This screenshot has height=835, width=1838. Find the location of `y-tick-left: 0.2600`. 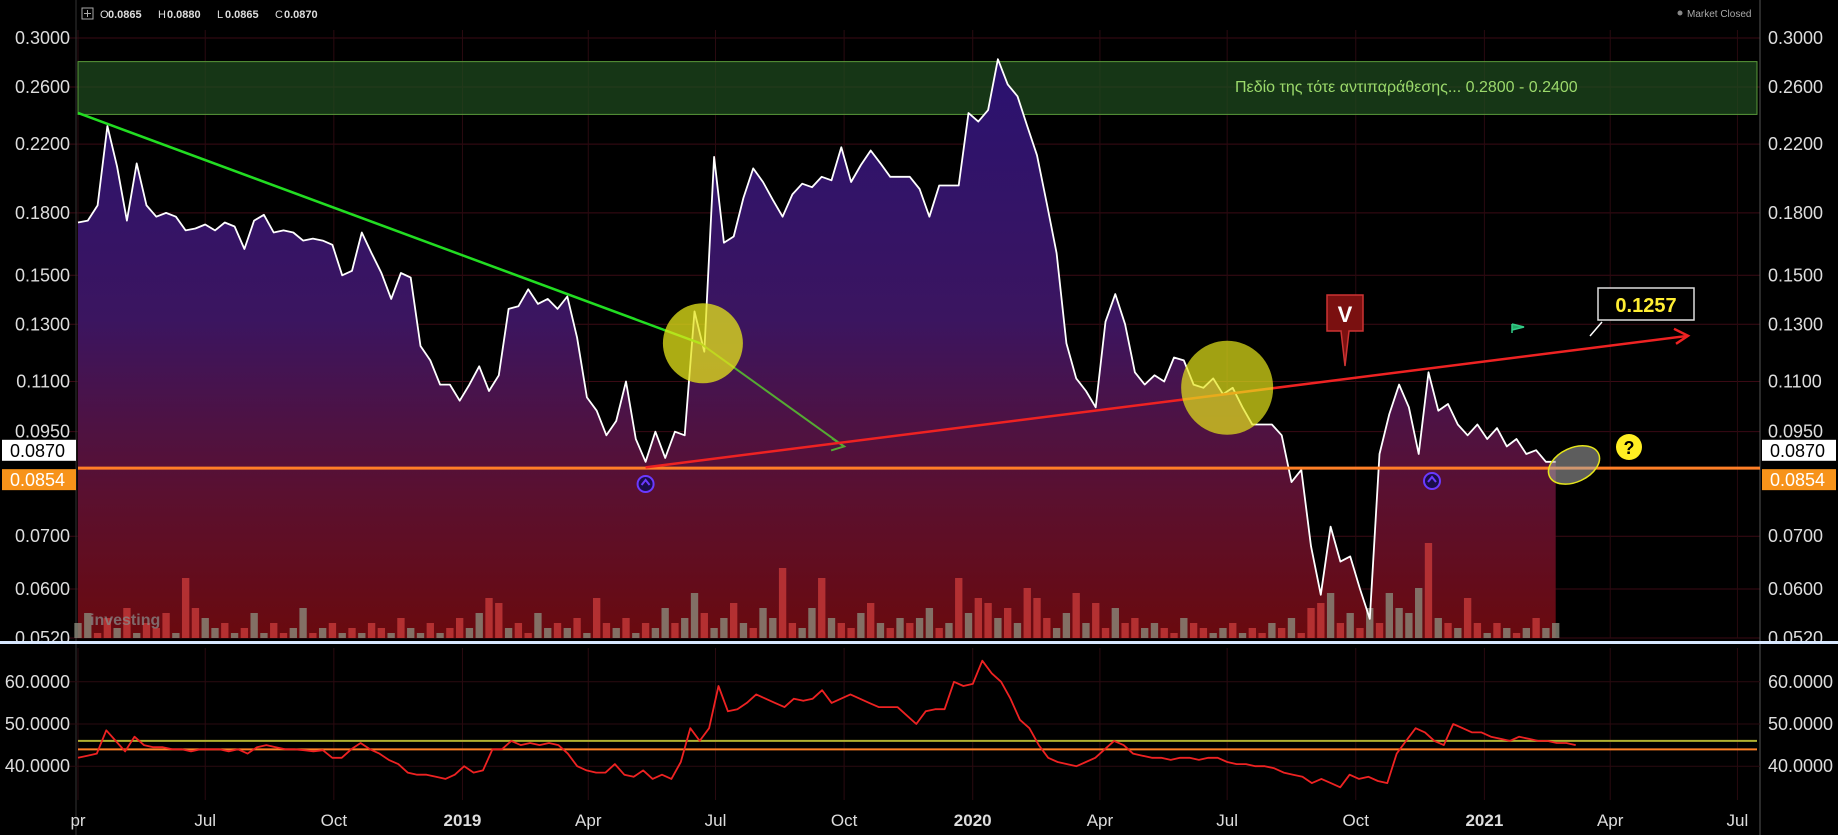

y-tick-left: 0.2600 is located at coordinates (42, 87).